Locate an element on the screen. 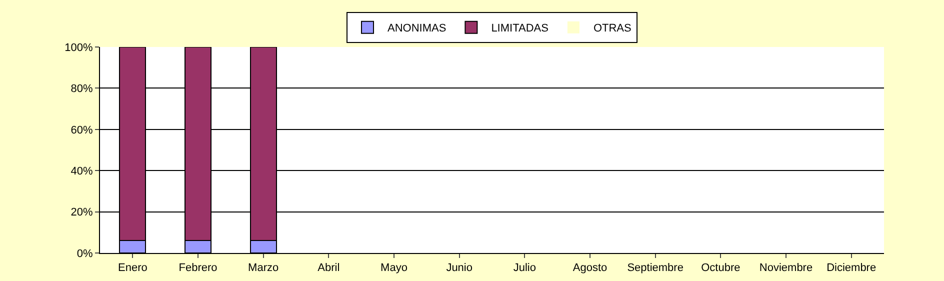 The width and height of the screenshot is (944, 281). y-tick-label: 100% is located at coordinates (79, 48).